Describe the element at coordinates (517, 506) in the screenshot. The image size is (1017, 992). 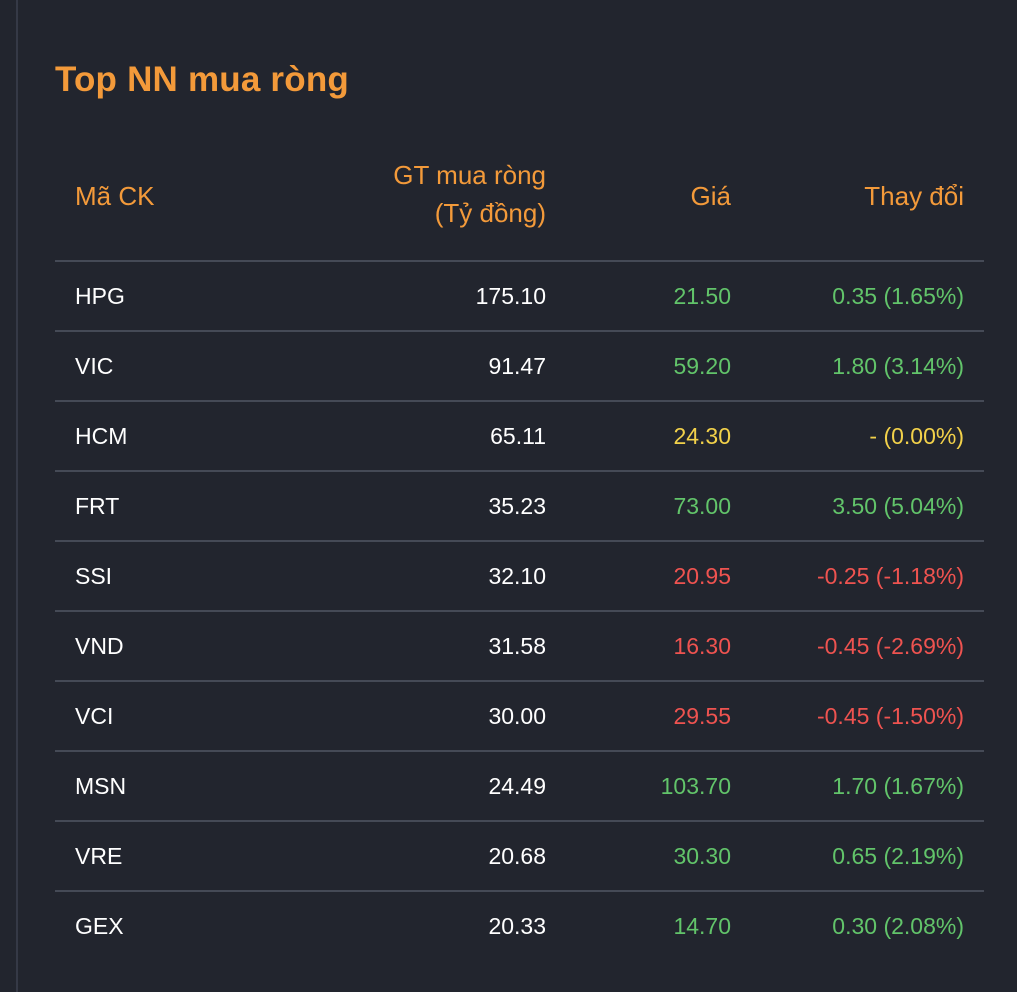
I see `net-buy-value-cell: 35.23` at that location.